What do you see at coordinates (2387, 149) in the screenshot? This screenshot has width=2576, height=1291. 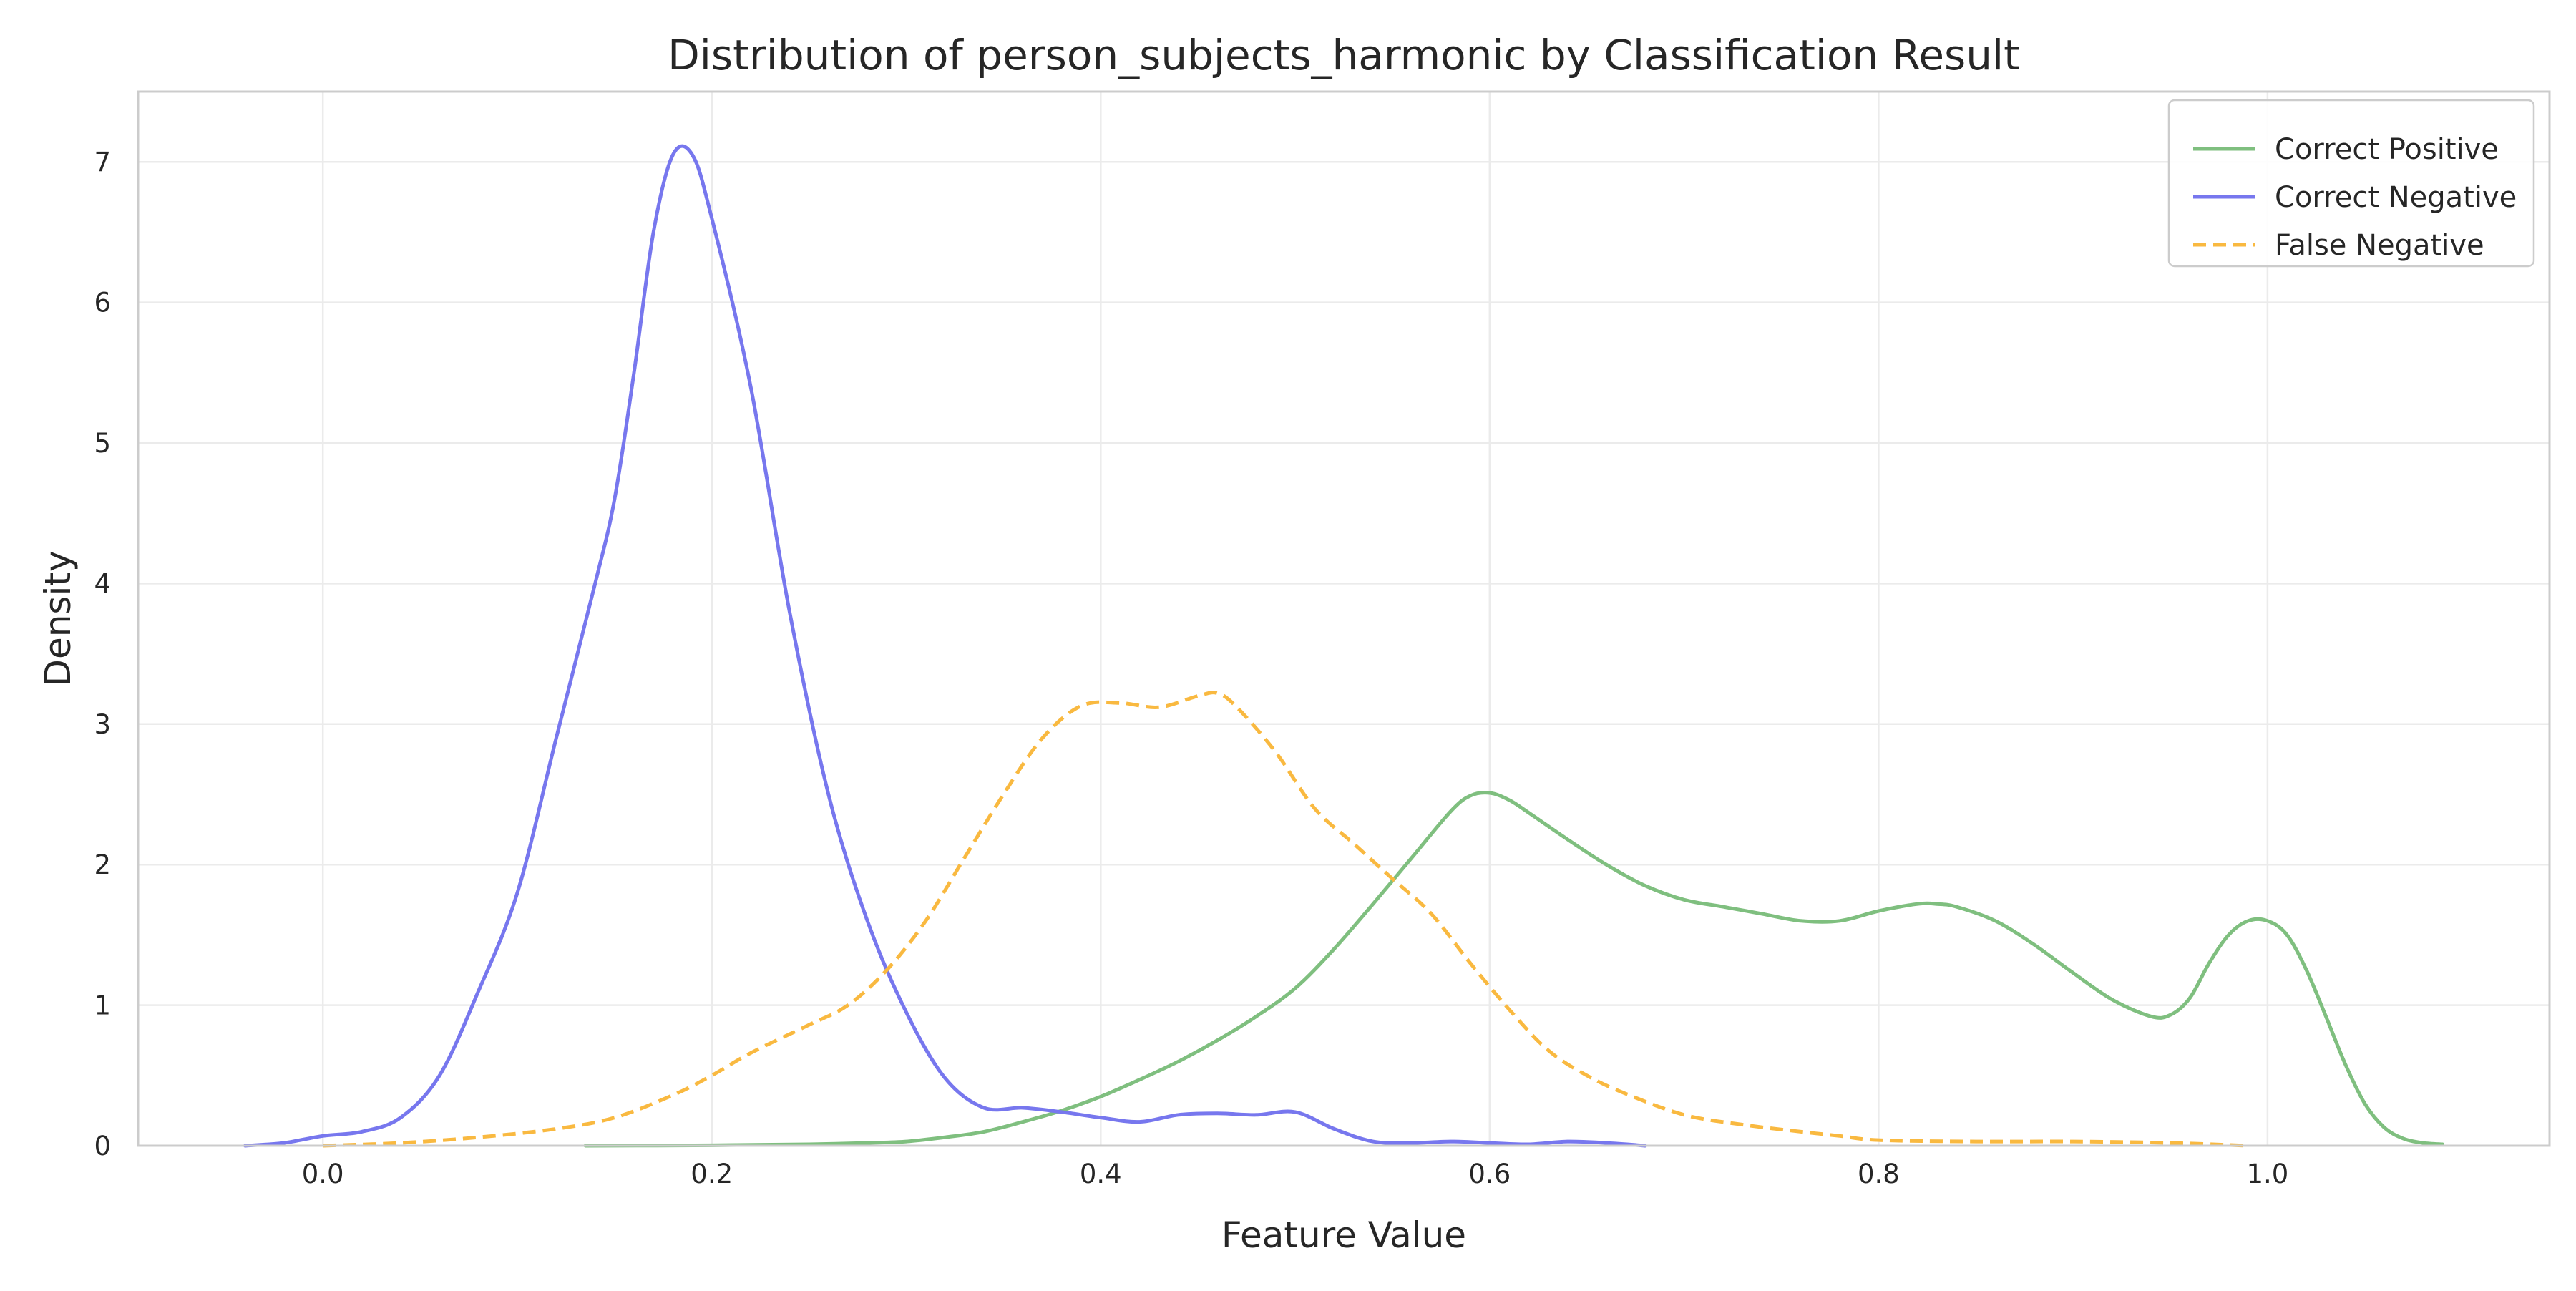 I see `legend-label-correct-positive: Correct Positive` at bounding box center [2387, 149].